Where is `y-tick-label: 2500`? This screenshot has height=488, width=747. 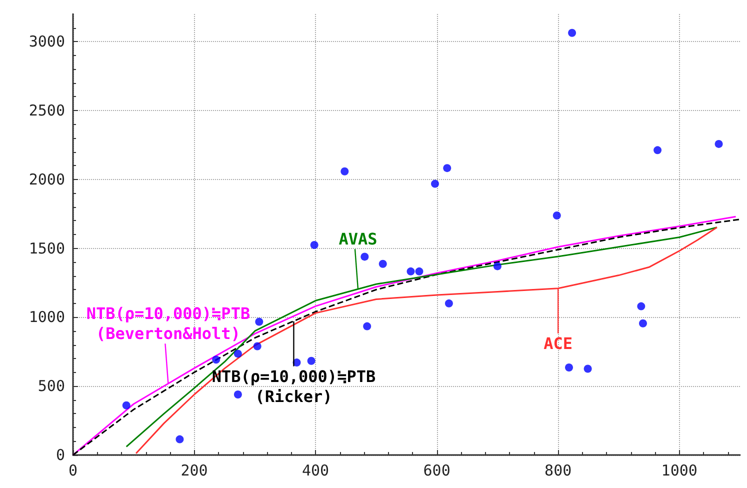
y-tick-label: 2500 is located at coordinates (46, 110).